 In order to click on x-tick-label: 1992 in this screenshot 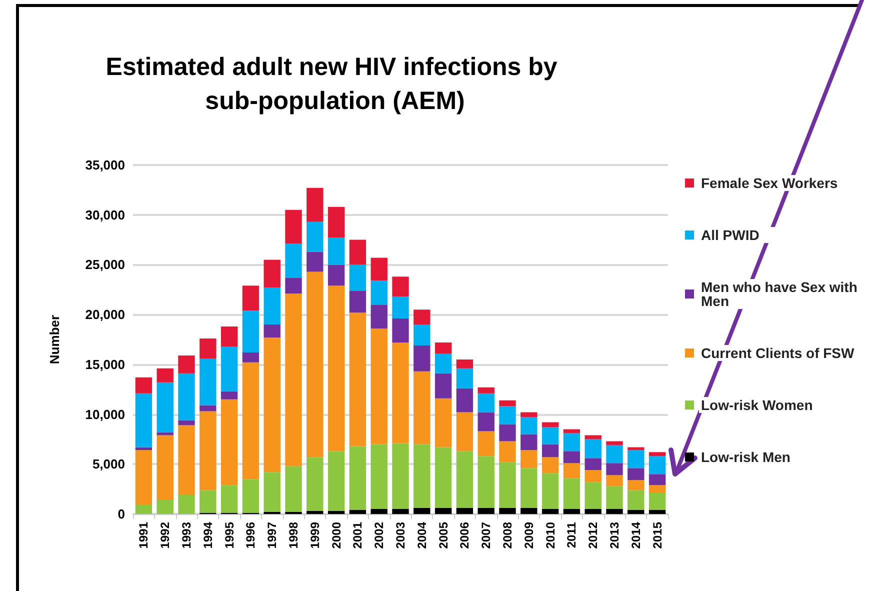, I will do `click(165, 535)`.